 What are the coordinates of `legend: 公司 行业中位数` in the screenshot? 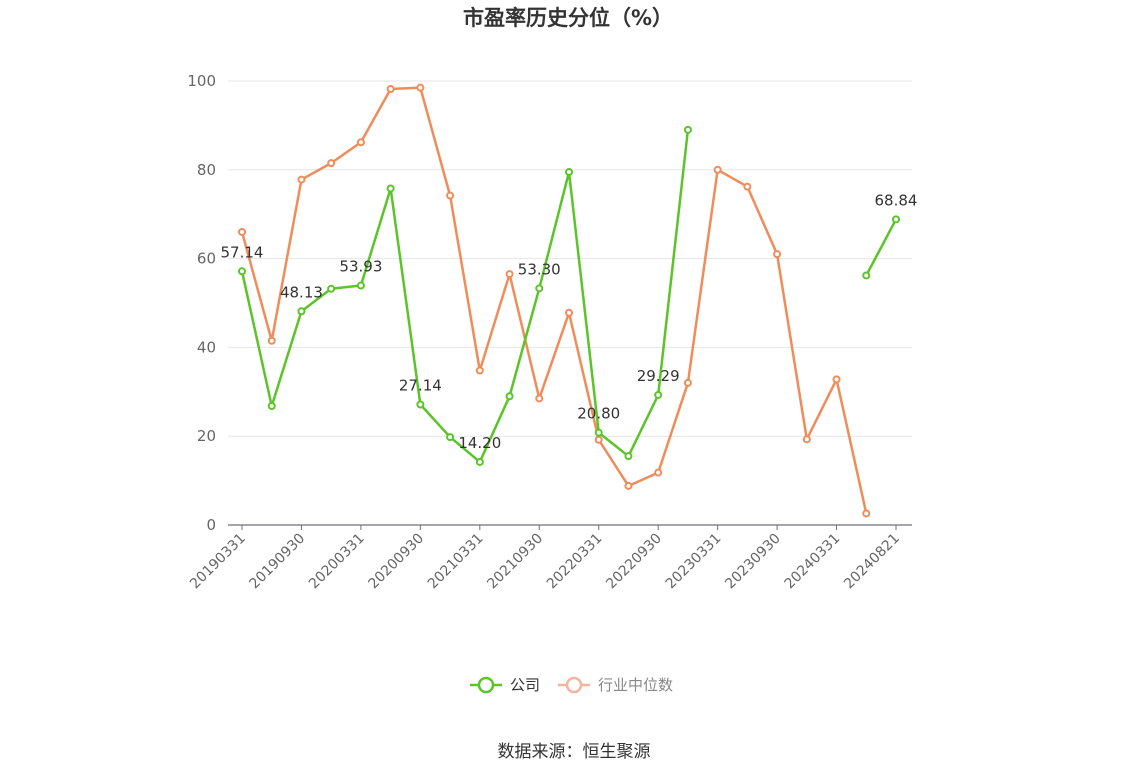 It's located at (571, 685).